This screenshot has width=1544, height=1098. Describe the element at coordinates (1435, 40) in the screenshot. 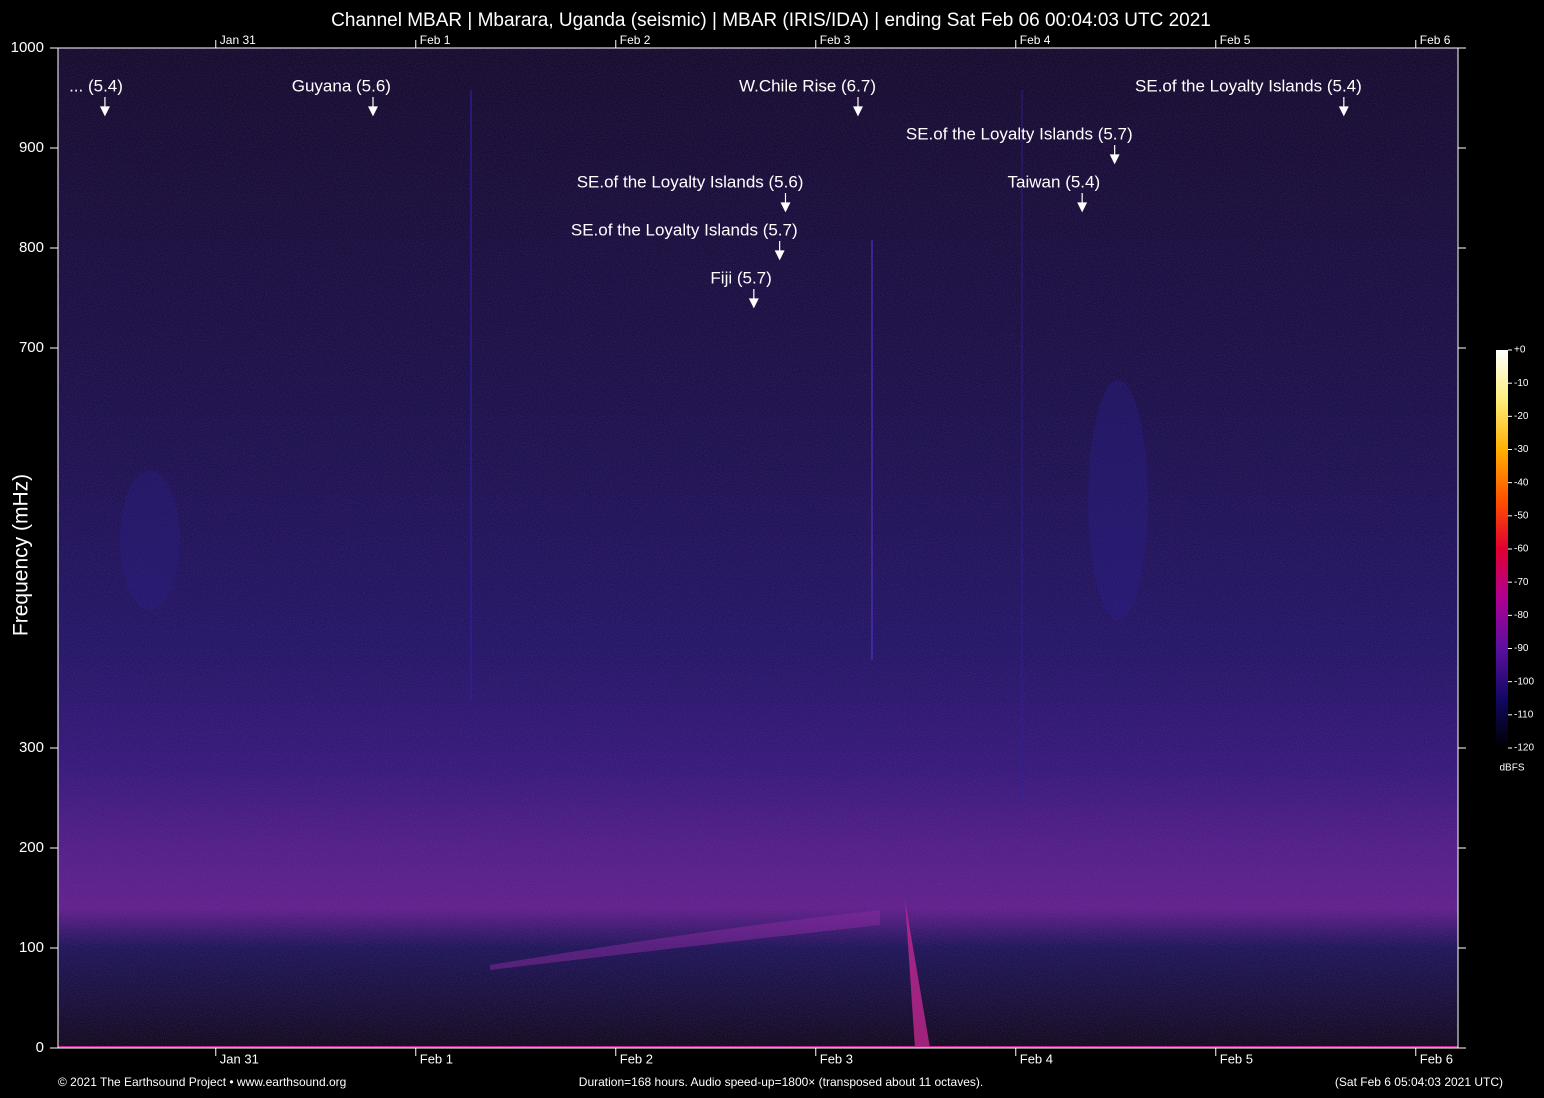

I see `x-tick-label-top: Feb 6` at that location.